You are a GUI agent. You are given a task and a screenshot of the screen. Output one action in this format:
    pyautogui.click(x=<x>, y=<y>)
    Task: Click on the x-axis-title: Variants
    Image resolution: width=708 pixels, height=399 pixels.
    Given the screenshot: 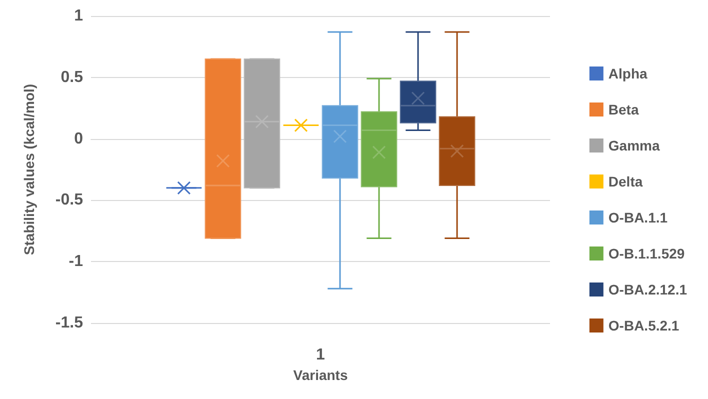 What is the action you would take?
    pyautogui.click(x=320, y=375)
    